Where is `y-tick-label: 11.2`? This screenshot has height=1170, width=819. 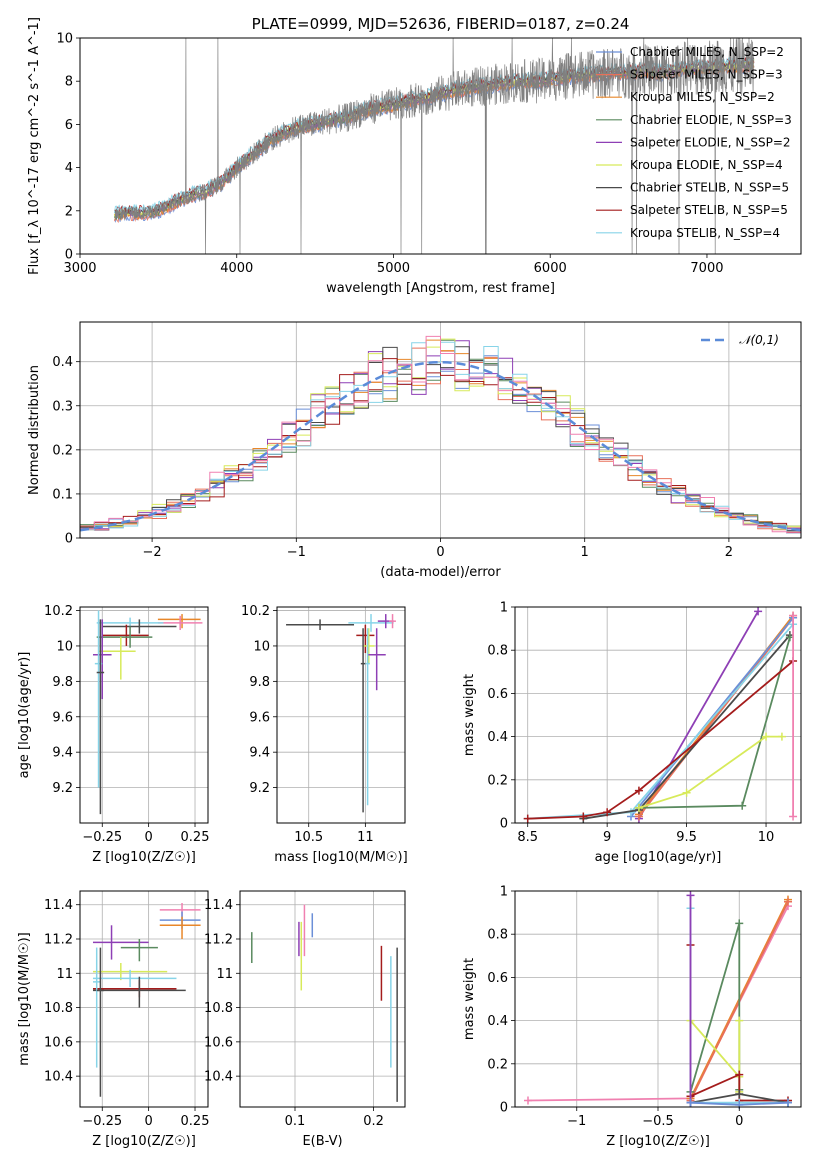
y-tick-label: 11.2 is located at coordinates (218, 940).